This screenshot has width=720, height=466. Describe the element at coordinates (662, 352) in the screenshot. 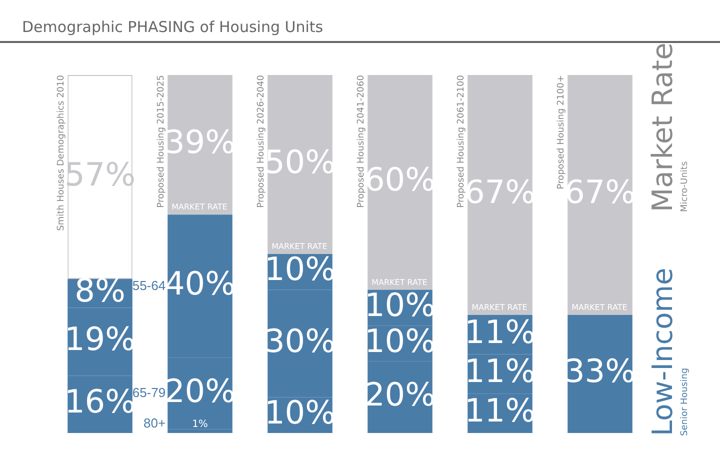

I see `text: Low-Income` at that location.